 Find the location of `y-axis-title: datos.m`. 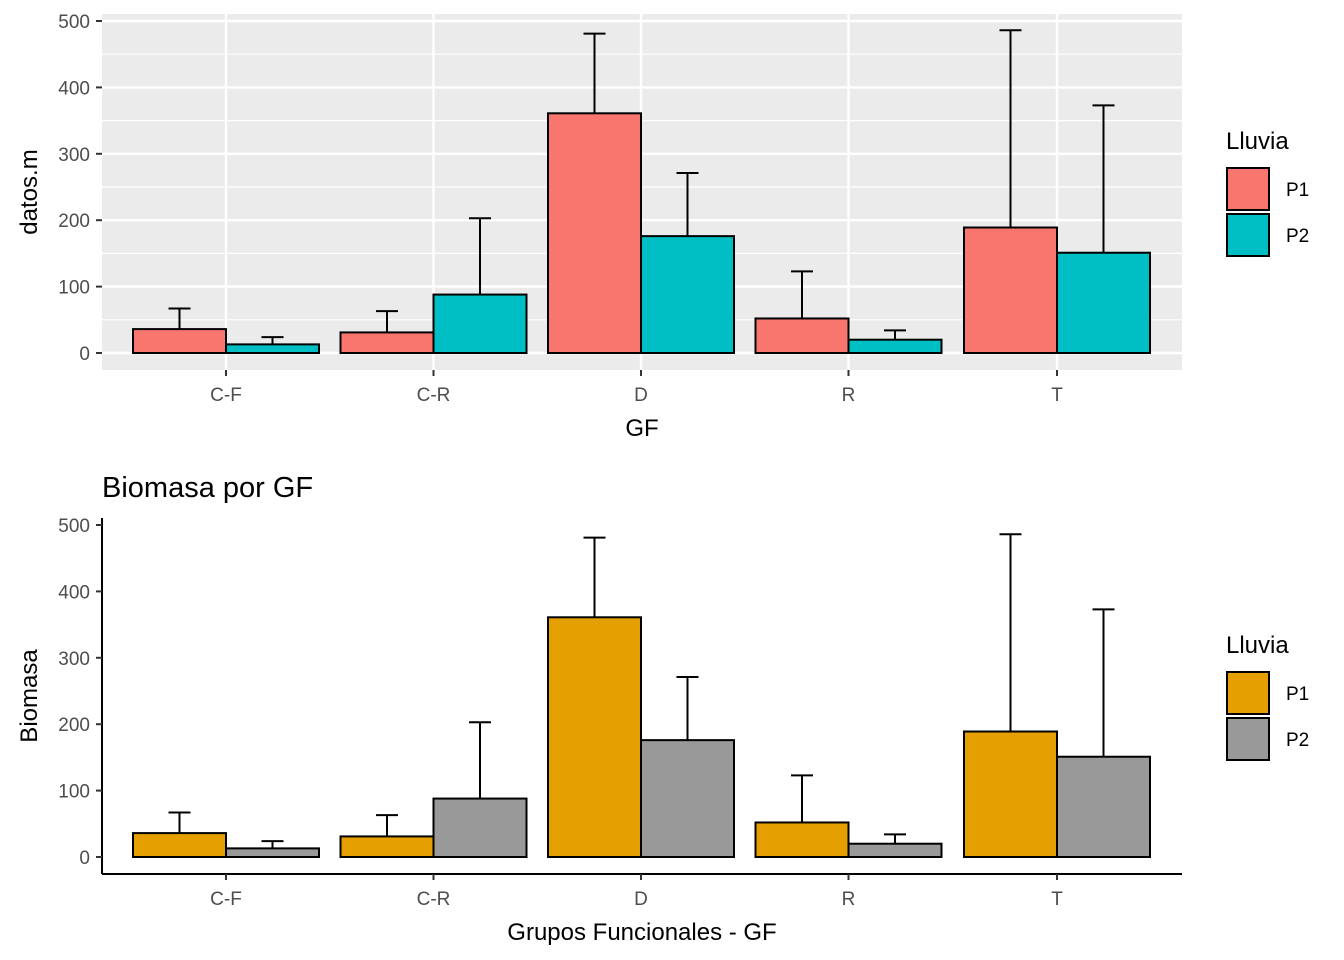

y-axis-title: datos.m is located at coordinates (29, 191).